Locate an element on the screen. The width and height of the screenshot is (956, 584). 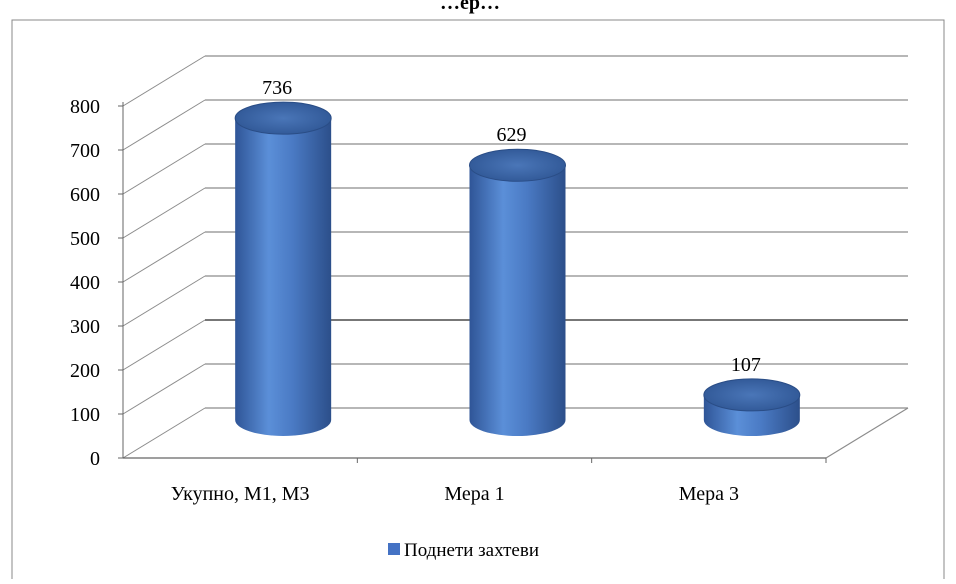
x-tick-label: Мера 3 is located at coordinates (709, 494).